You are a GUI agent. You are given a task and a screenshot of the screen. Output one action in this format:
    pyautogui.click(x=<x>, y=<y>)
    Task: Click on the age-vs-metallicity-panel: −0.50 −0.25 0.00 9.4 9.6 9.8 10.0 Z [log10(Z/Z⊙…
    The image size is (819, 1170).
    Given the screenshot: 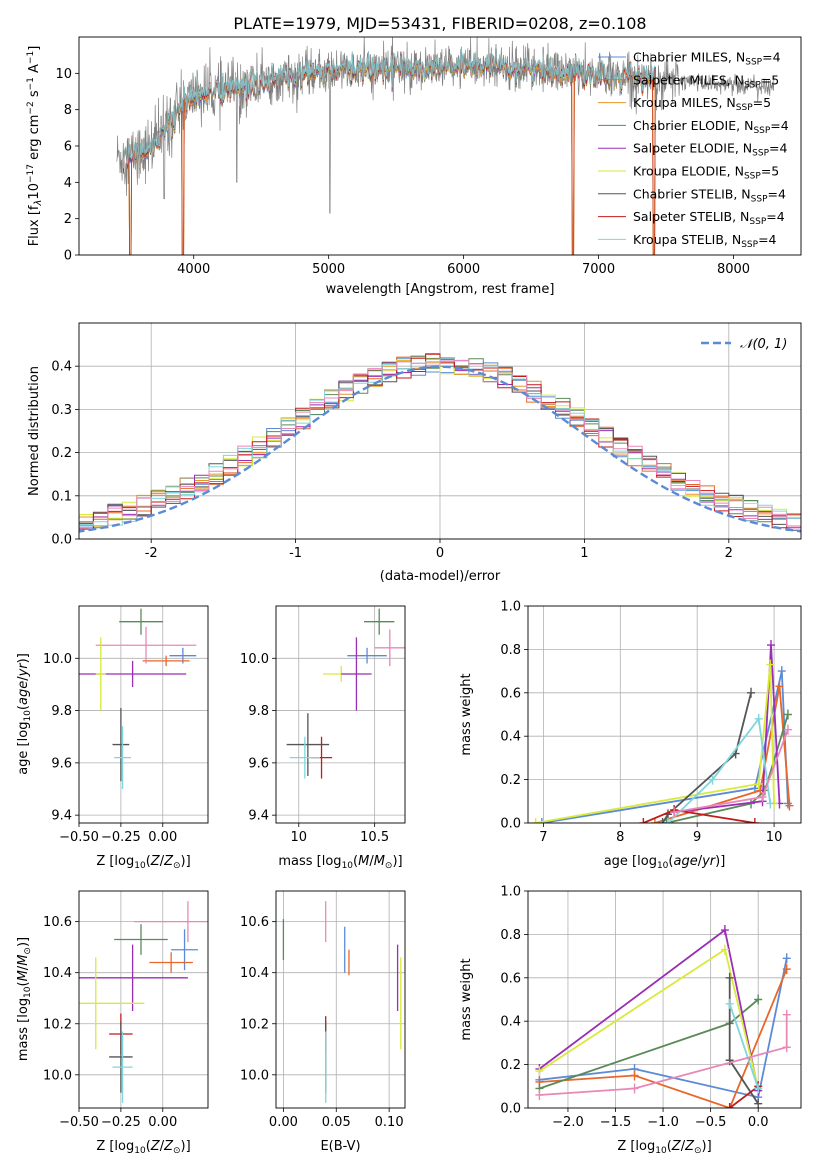 What is the action you would take?
    pyautogui.click(x=112, y=738)
    